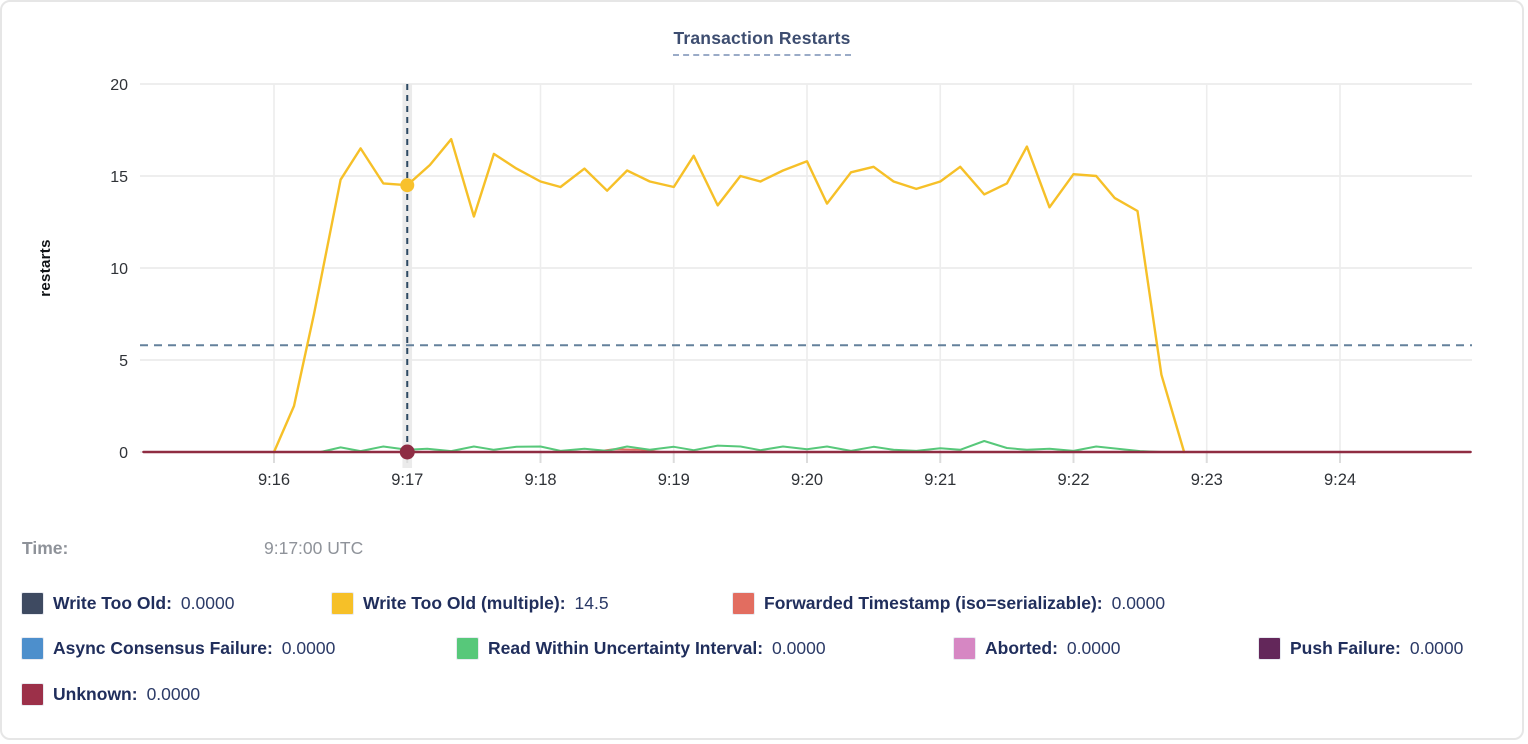 The width and height of the screenshot is (1528, 744). What do you see at coordinates (119, 177) in the screenshot?
I see `y-tick-label: 15` at bounding box center [119, 177].